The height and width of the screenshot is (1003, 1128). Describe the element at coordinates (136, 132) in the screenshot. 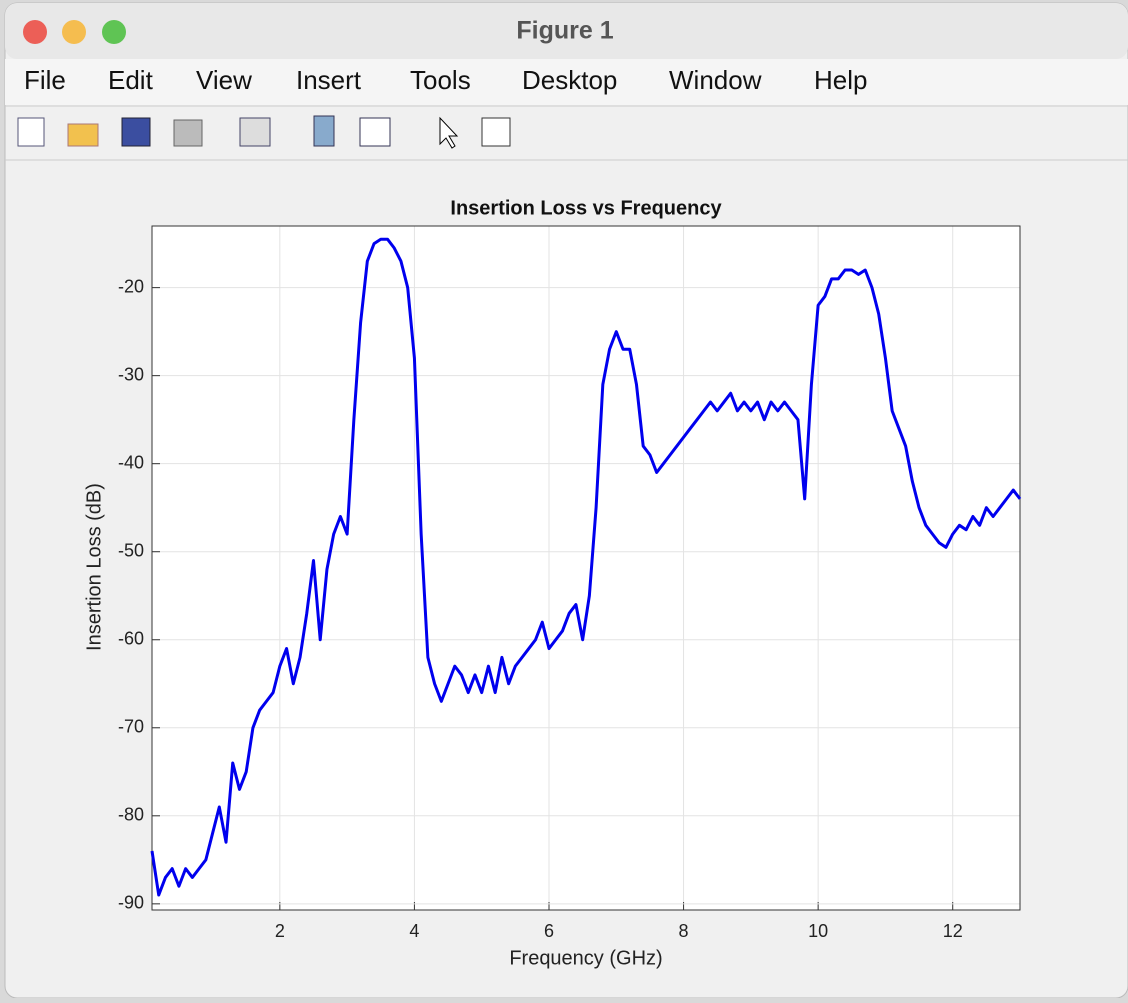

I see `save-icon` at that location.